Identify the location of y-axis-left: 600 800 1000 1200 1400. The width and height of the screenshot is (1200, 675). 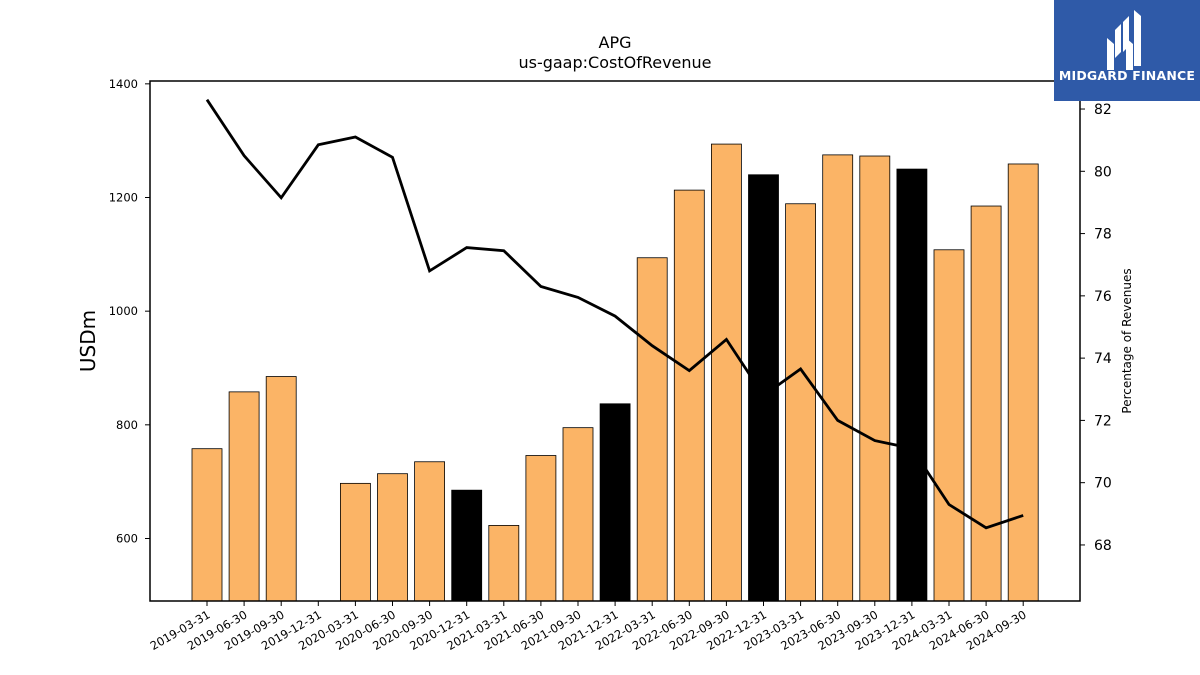
(129, 311).